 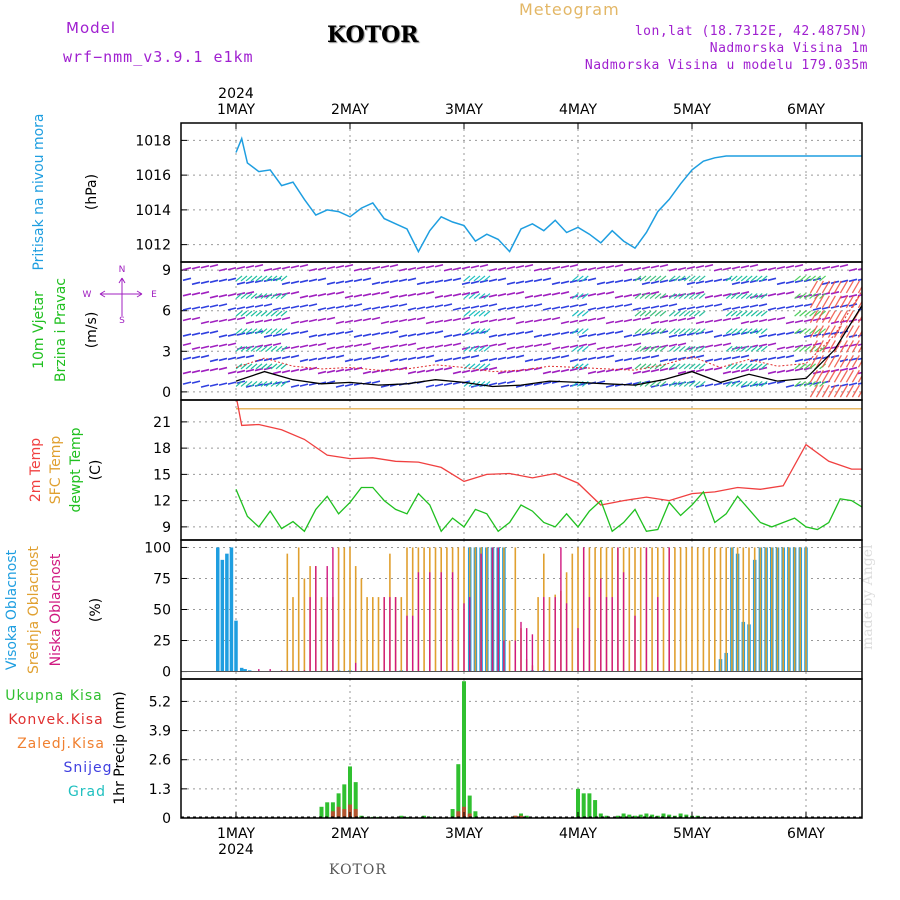 I want to click on wind-unit: (m/s), so click(x=92, y=330).